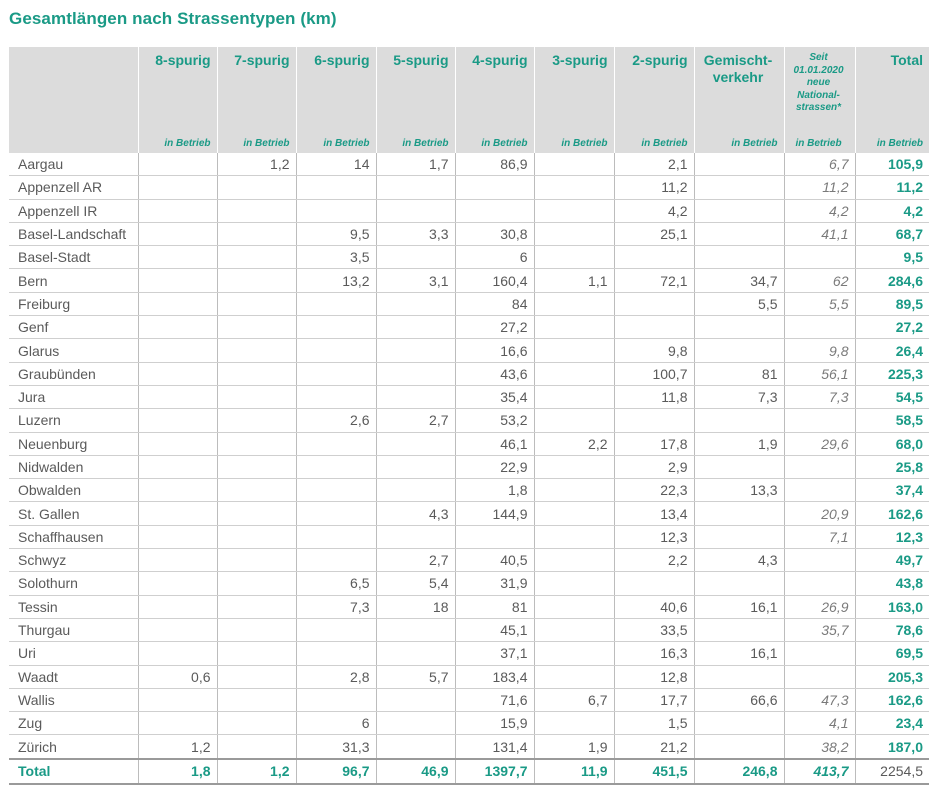 The height and width of the screenshot is (790, 934). I want to click on table-row: Graubünden 43,6 100,7 81 56,1 225,3, so click(469, 374).